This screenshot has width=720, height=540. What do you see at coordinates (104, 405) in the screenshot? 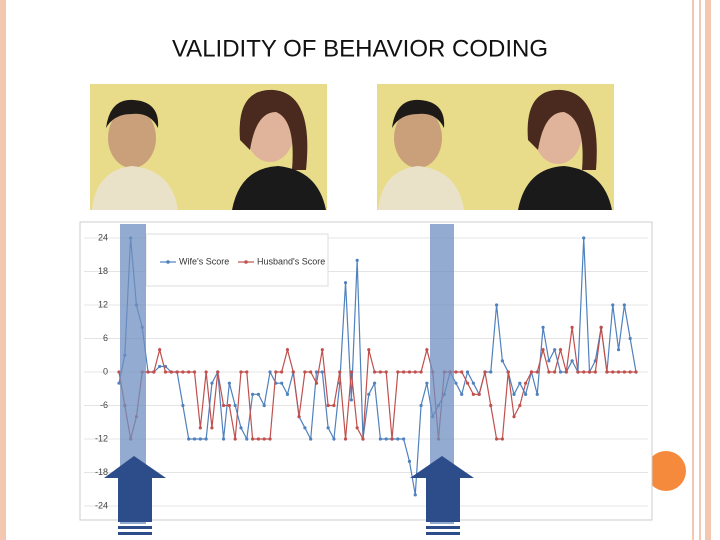
I see `y-tick-label: -6` at bounding box center [104, 405].